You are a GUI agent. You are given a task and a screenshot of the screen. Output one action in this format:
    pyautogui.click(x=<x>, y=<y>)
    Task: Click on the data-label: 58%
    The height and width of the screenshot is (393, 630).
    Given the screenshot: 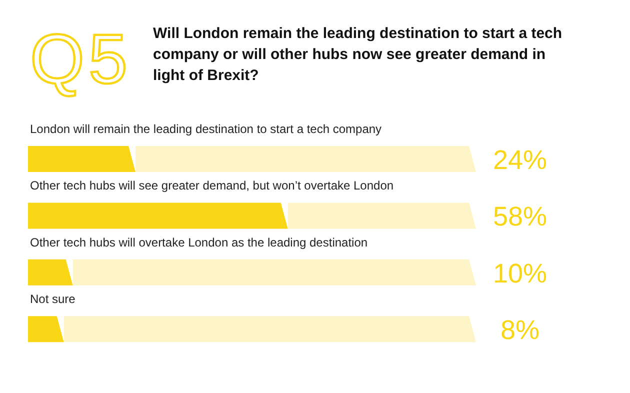 What is the action you would take?
    pyautogui.click(x=520, y=217)
    